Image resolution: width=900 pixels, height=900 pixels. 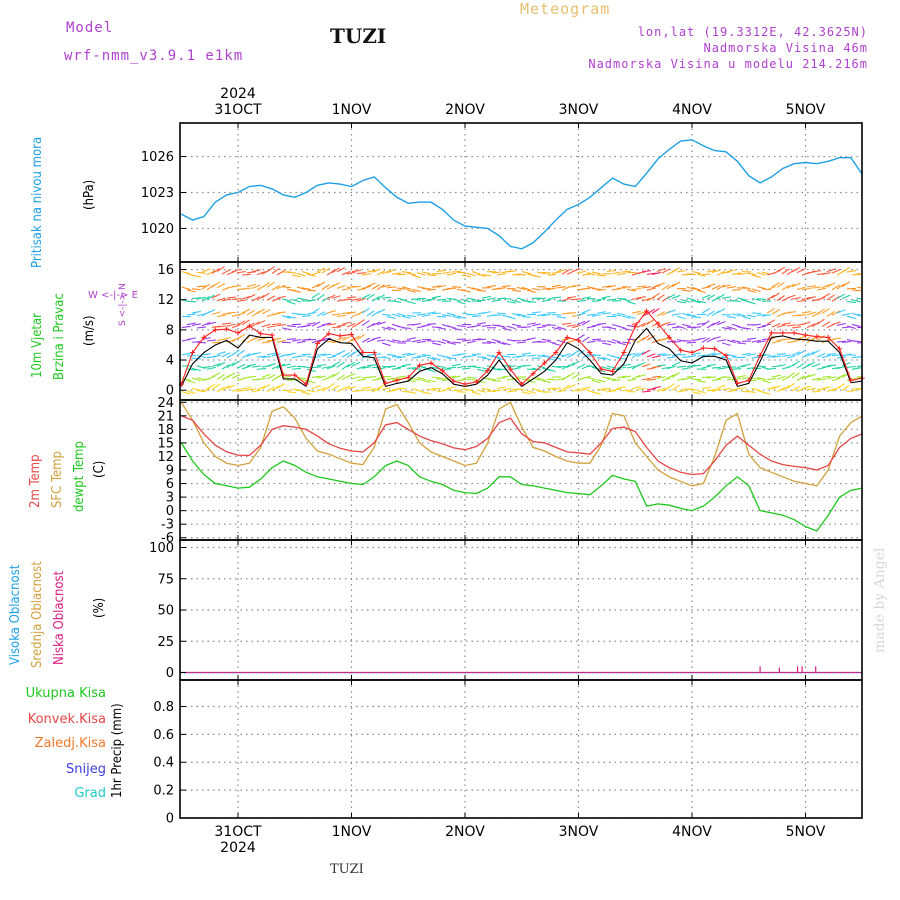 I want to click on legend-grad: Grad, so click(x=90, y=793).